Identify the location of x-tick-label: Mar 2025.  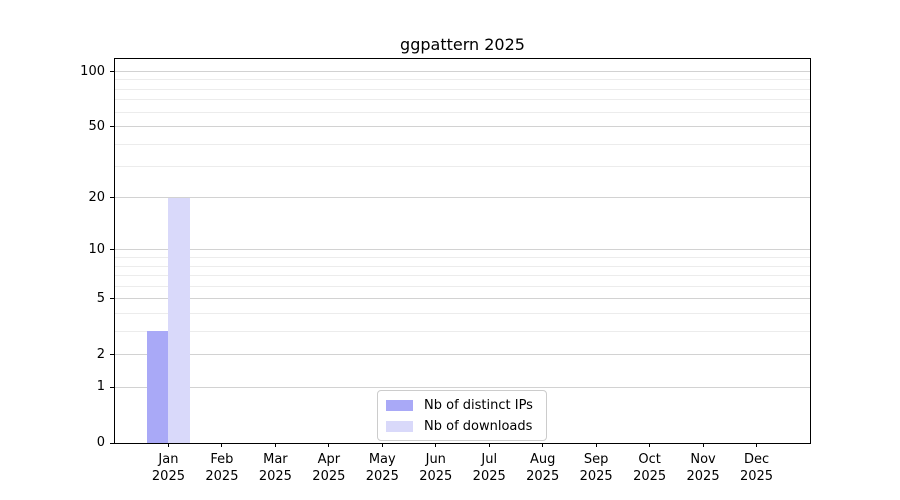
(275, 468).